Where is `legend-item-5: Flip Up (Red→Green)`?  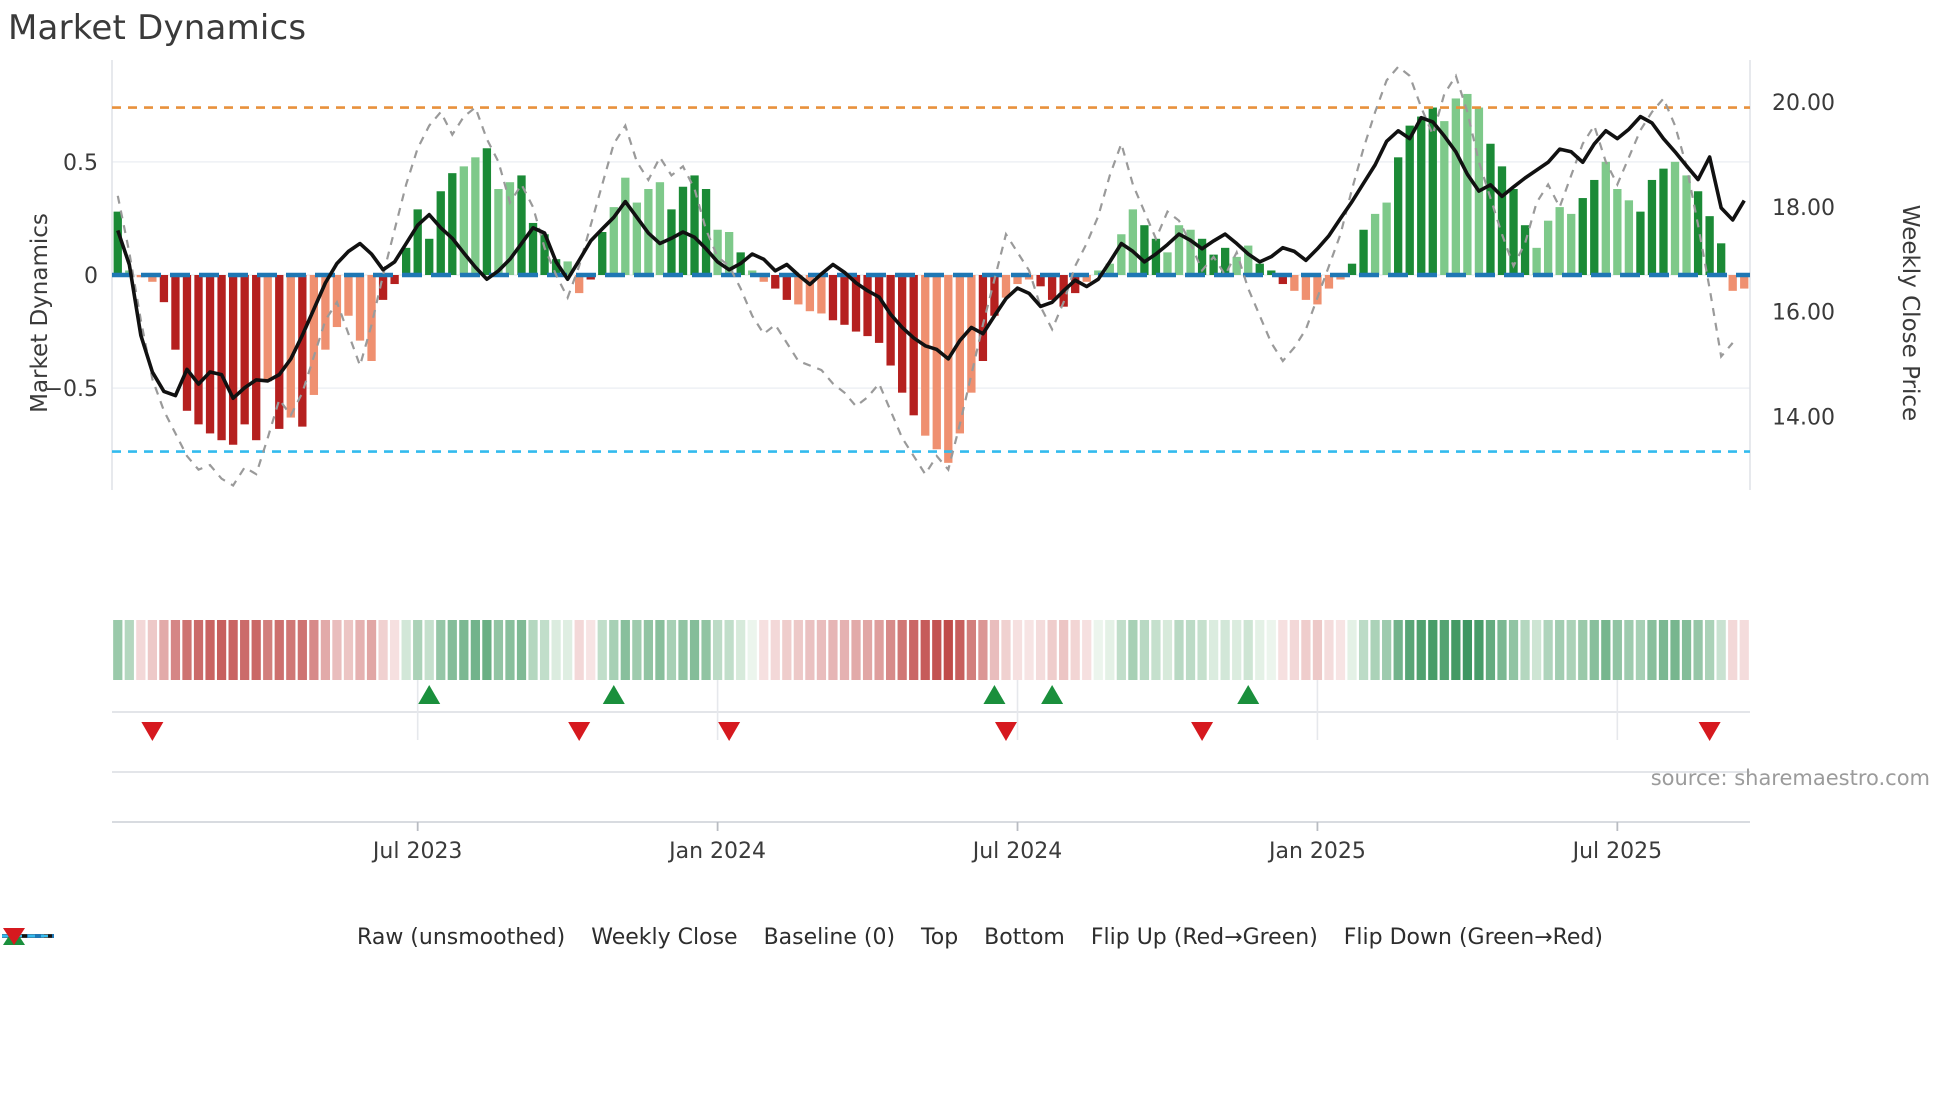
legend-item-5: Flip Up (Red→Green) is located at coordinates (660, 937).